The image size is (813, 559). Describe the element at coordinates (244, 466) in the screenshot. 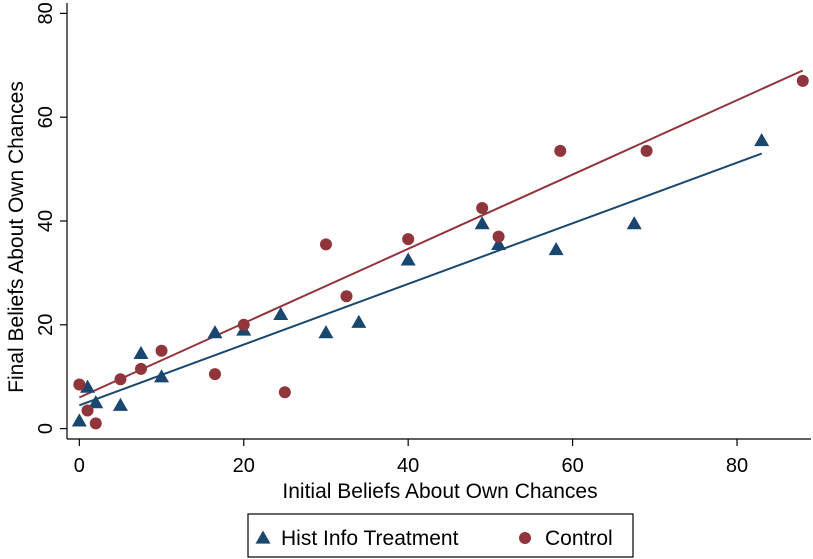

I see `x-tick-label: 20` at that location.